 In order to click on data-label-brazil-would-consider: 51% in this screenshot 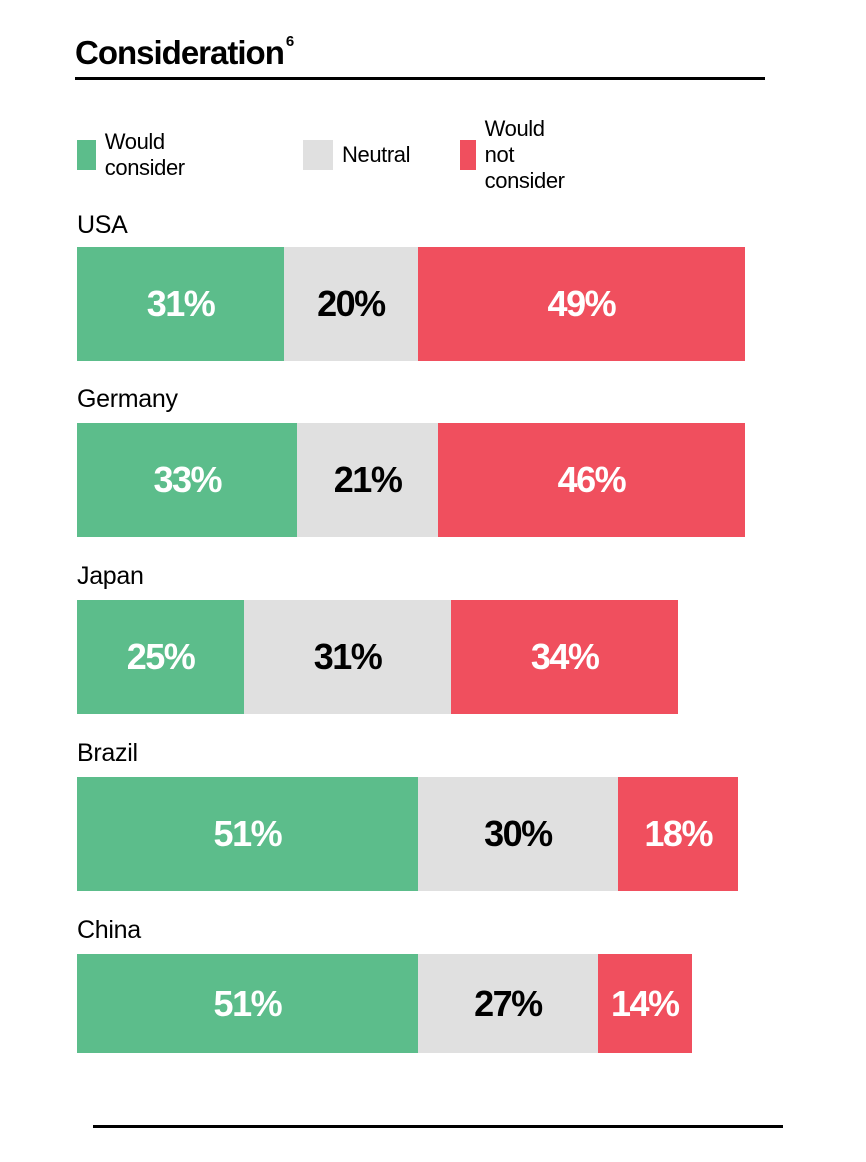, I will do `click(248, 833)`.